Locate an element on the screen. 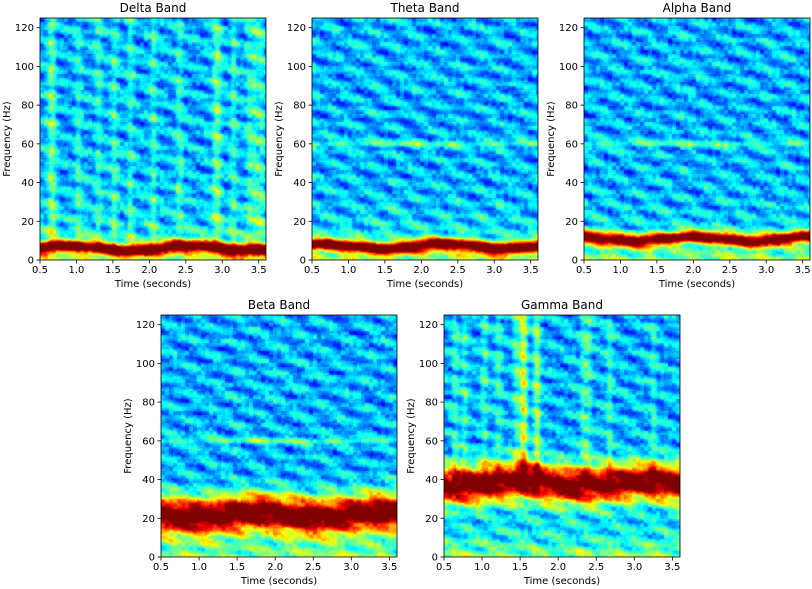 Image resolution: width=812 pixels, height=589 pixels. panel-title: Theta Band is located at coordinates (425, 8).